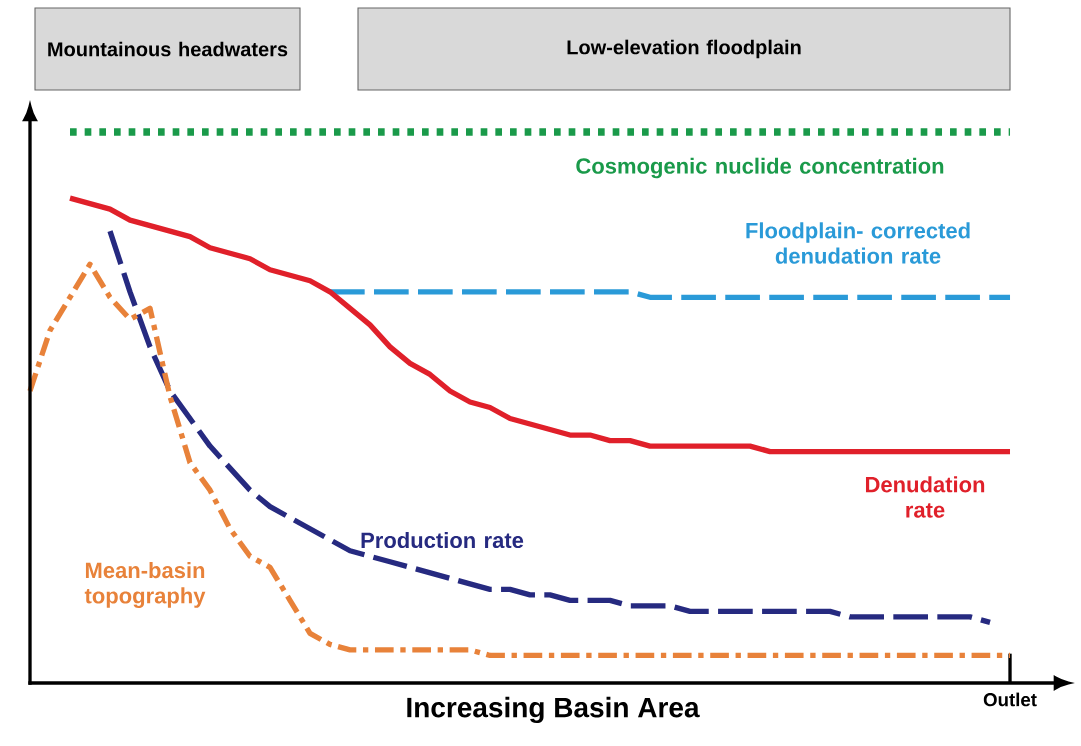 The height and width of the screenshot is (746, 1081). What do you see at coordinates (442, 540) in the screenshot?
I see `series-label: Production rate` at bounding box center [442, 540].